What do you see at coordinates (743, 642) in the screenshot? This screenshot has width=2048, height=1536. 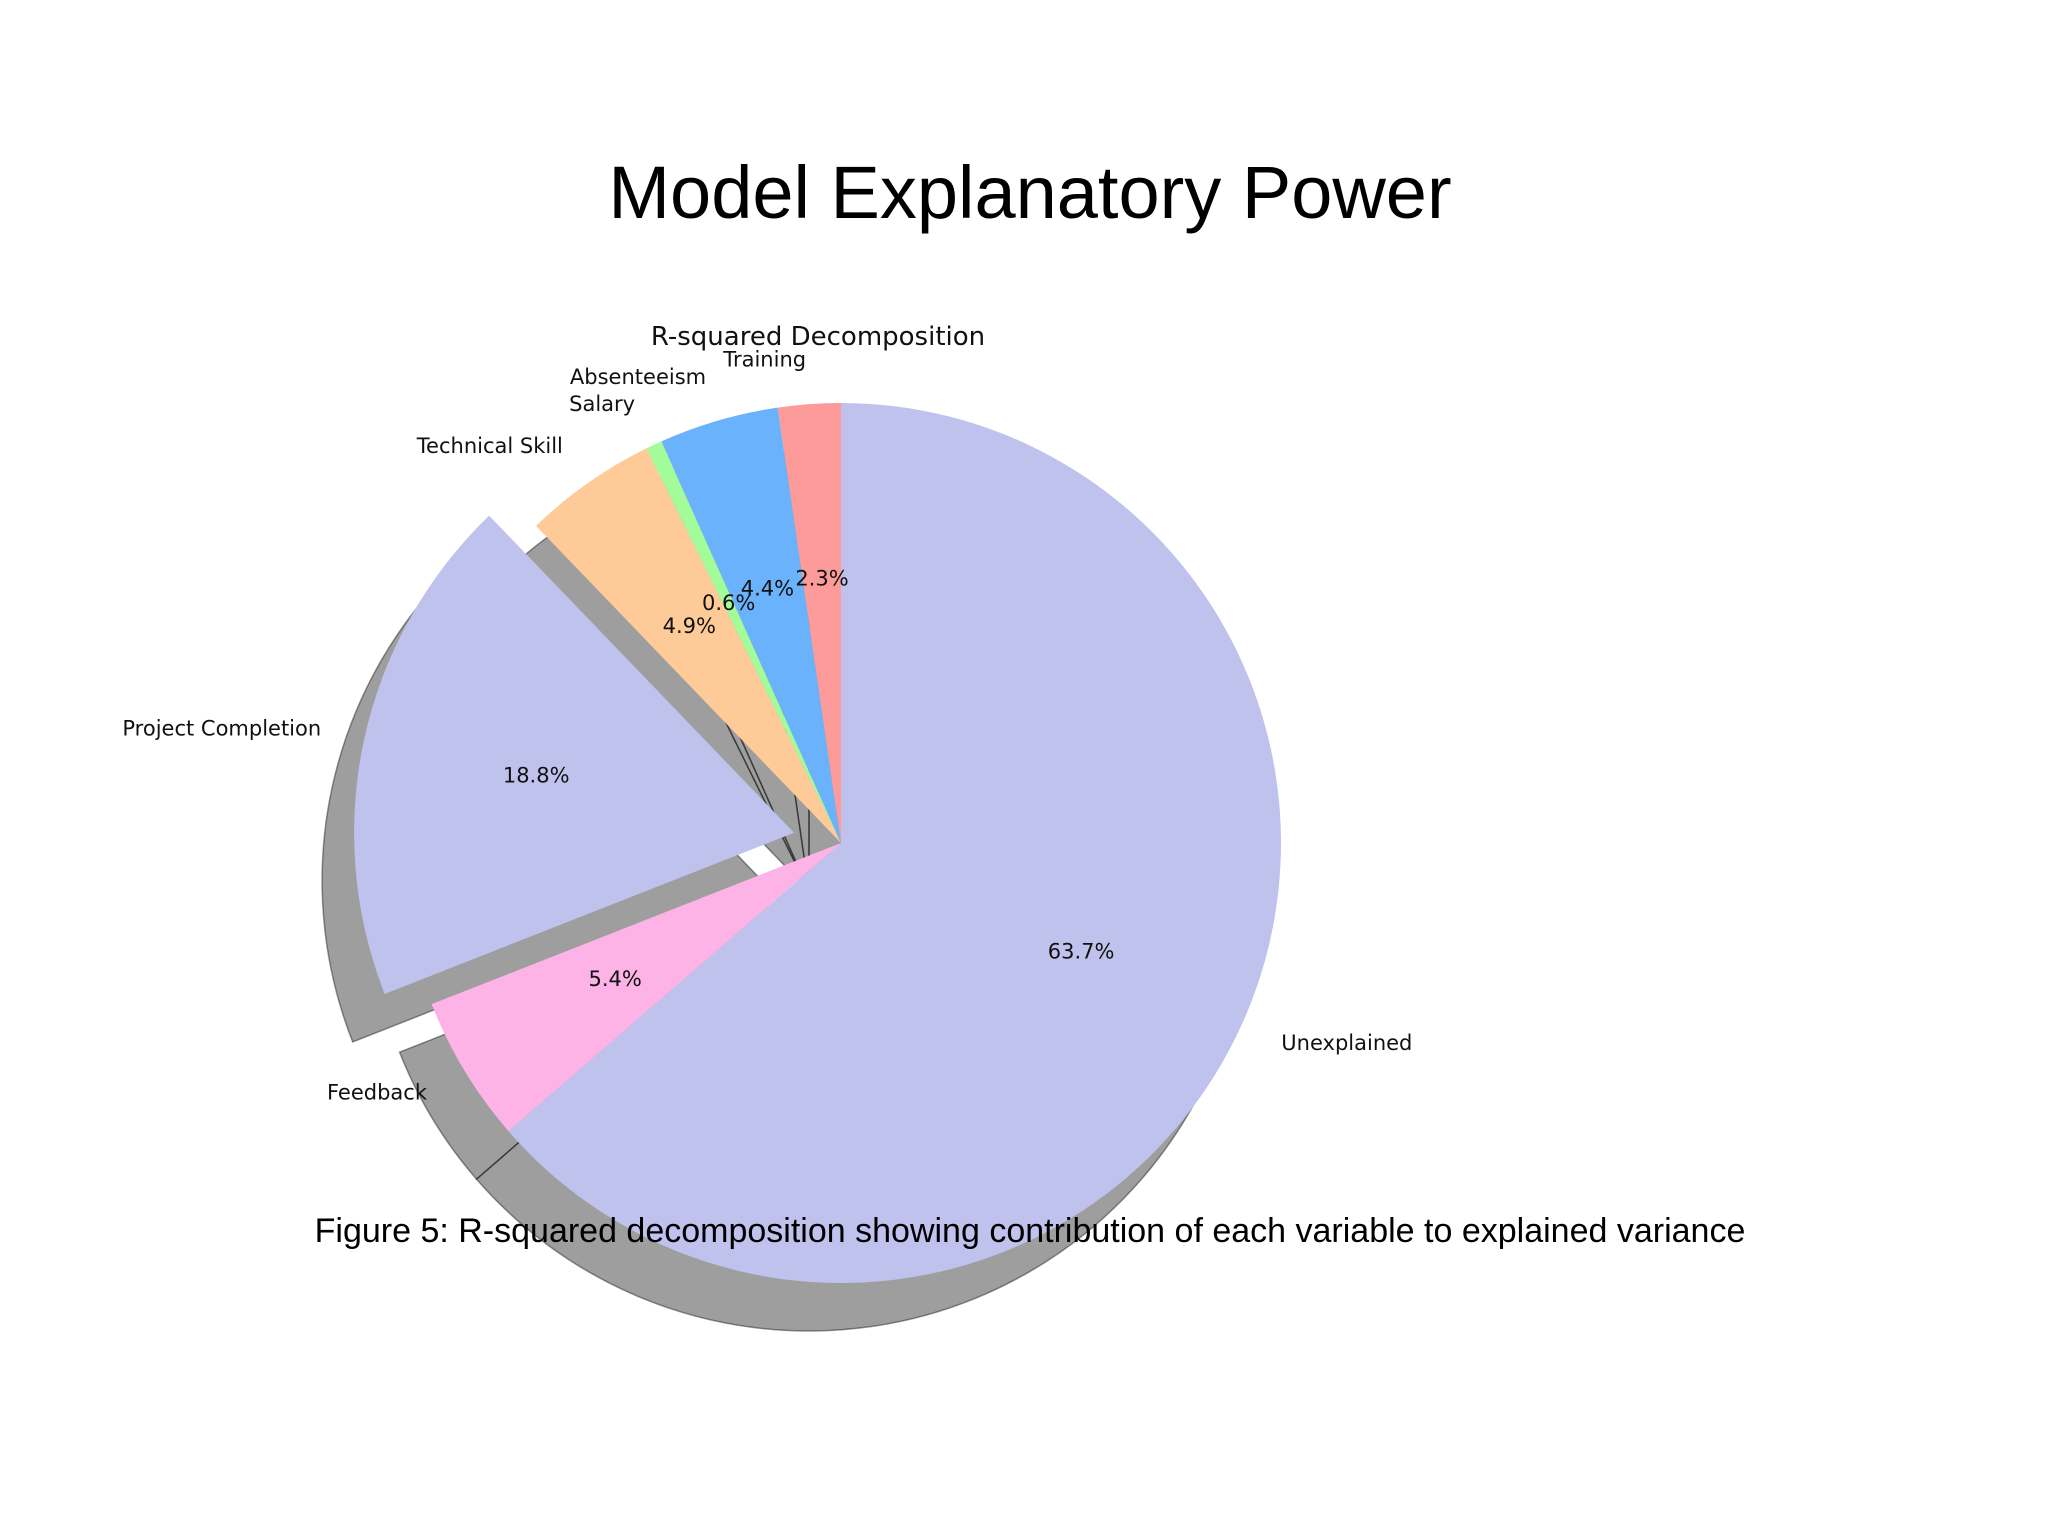 I see `pie-slice-salary` at bounding box center [743, 642].